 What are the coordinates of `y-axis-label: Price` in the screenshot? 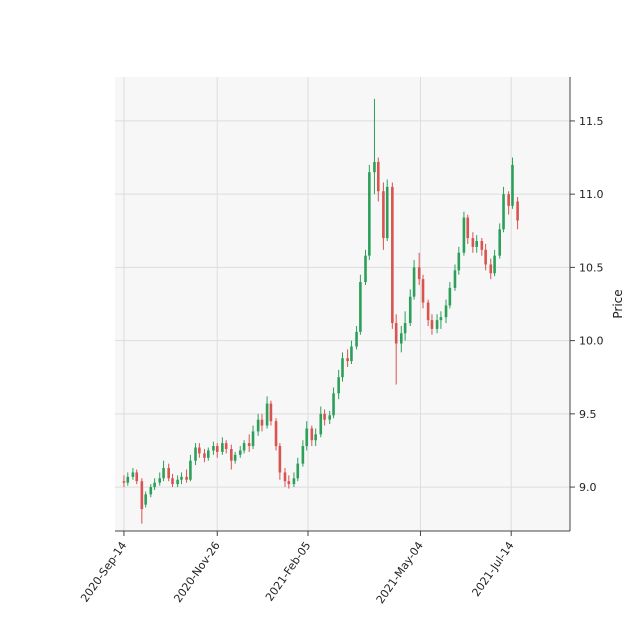 It's located at (618, 303).